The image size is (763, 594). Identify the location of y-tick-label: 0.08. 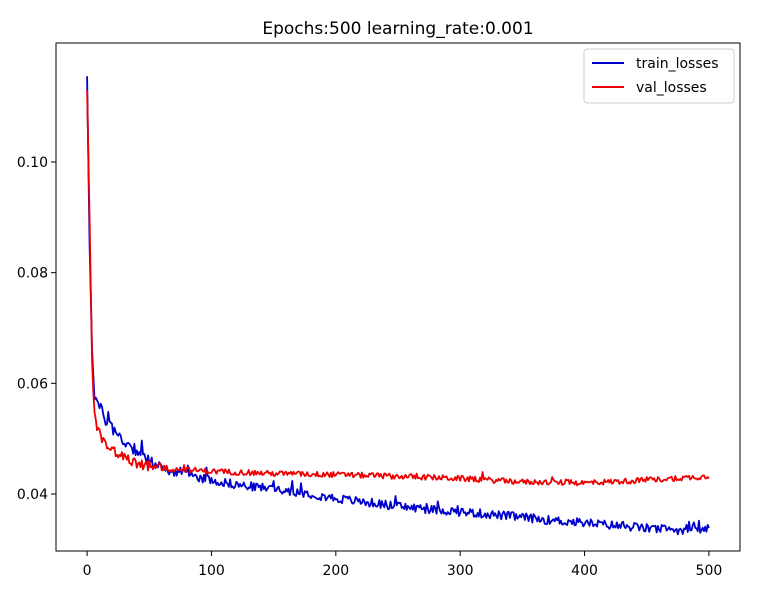
(32, 274).